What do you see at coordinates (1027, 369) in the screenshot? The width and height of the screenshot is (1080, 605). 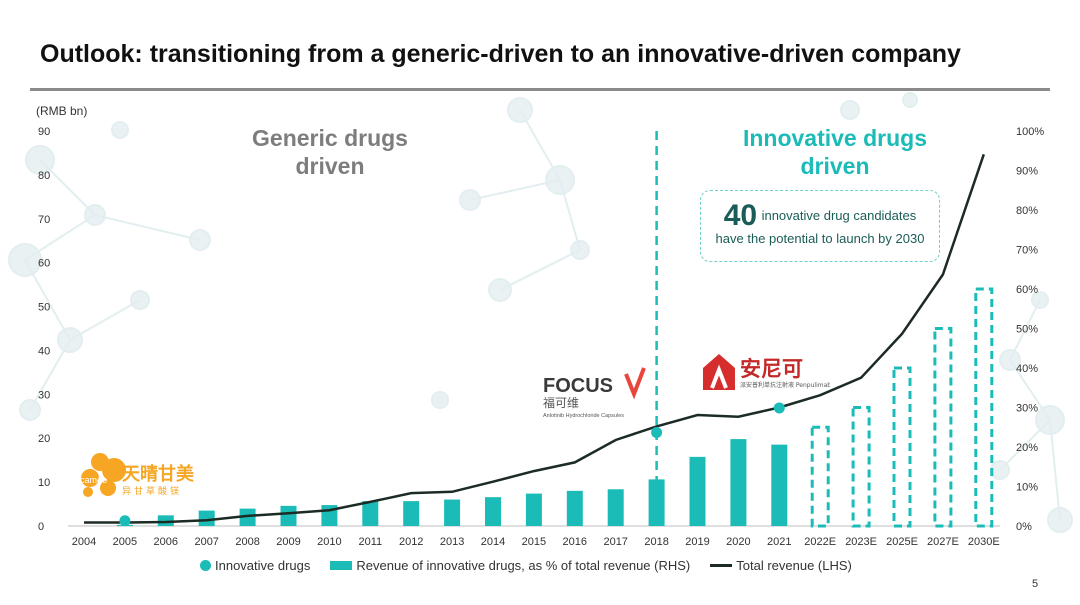 I see `right-tick-label: 40%` at bounding box center [1027, 369].